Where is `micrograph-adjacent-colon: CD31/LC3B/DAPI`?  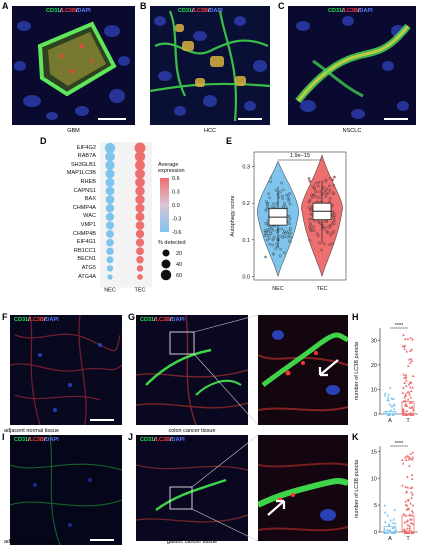
micrograph-adjacent-colon: CD31/LC3B/DAPI is located at coordinates (66, 370).